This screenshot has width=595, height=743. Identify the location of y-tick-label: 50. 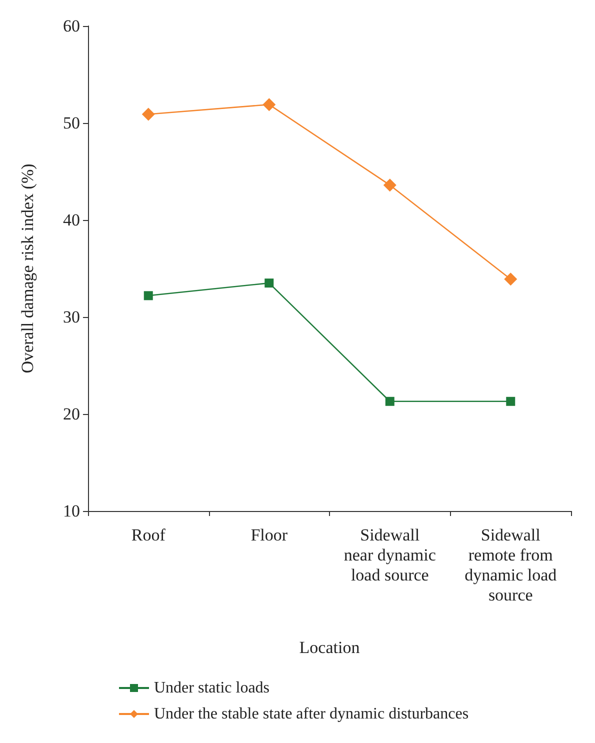
(71, 123).